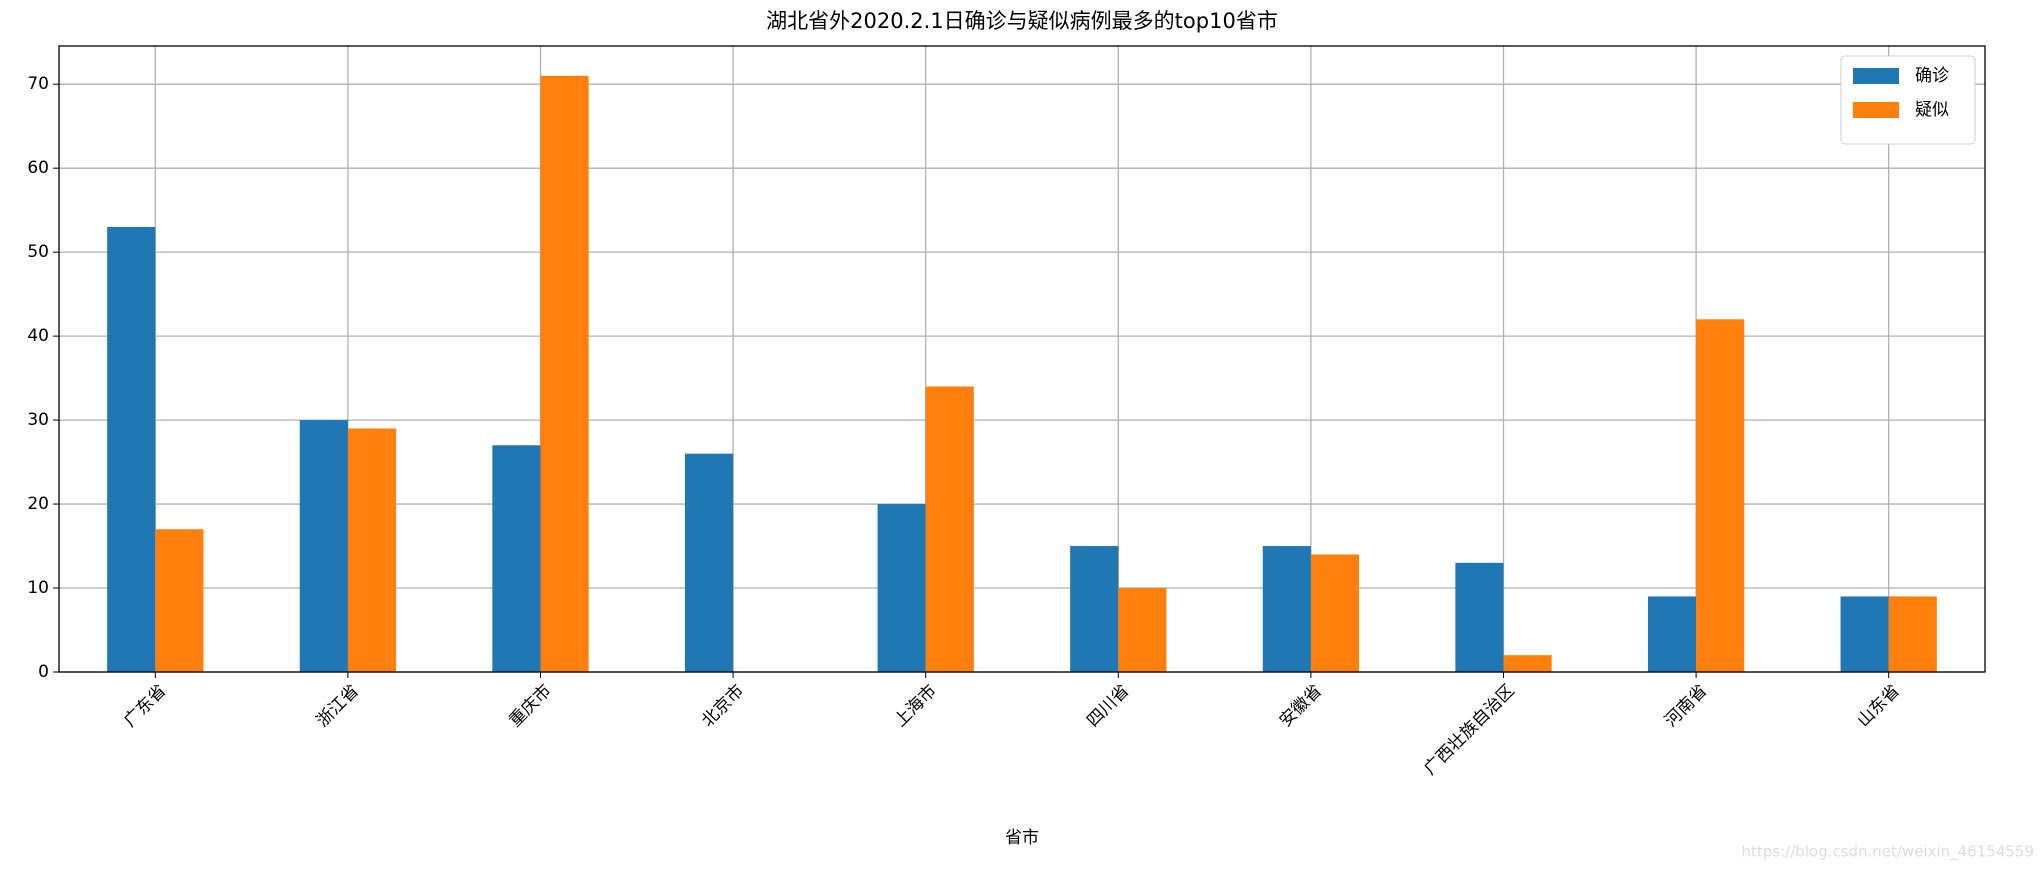 The image size is (2044, 872). What do you see at coordinates (1022, 838) in the screenshot?
I see `x-axis-label: 省市` at bounding box center [1022, 838].